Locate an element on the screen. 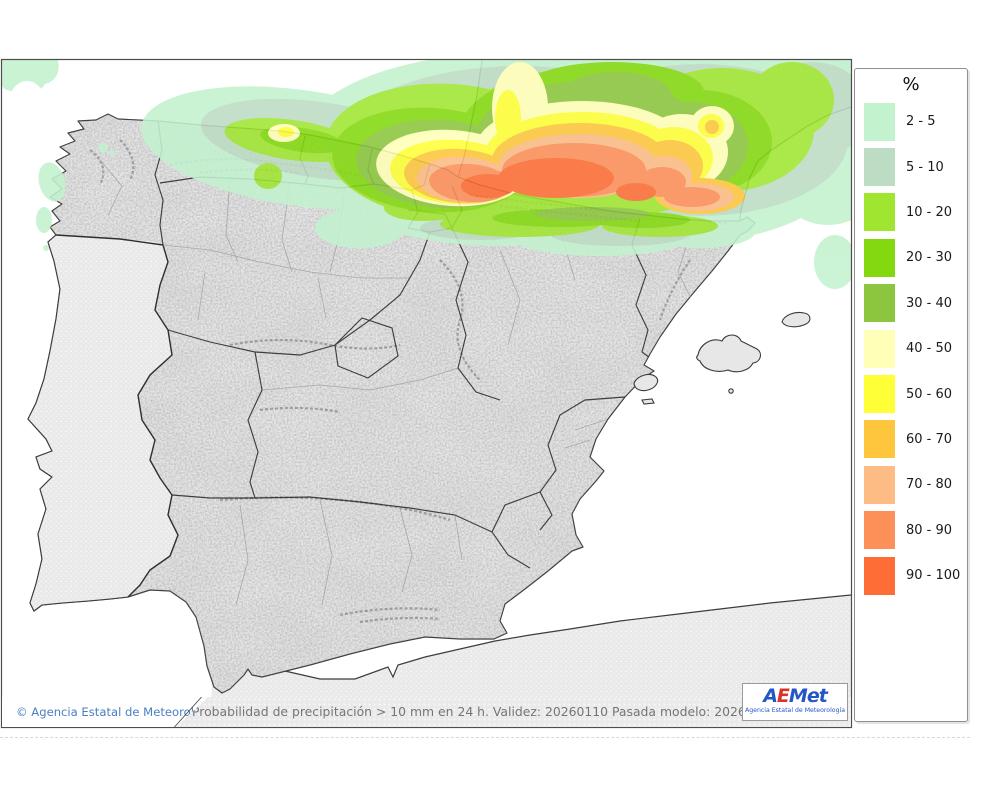 This screenshot has height=790, width=1000. legend-item: 70 - 80 is located at coordinates (911, 484).